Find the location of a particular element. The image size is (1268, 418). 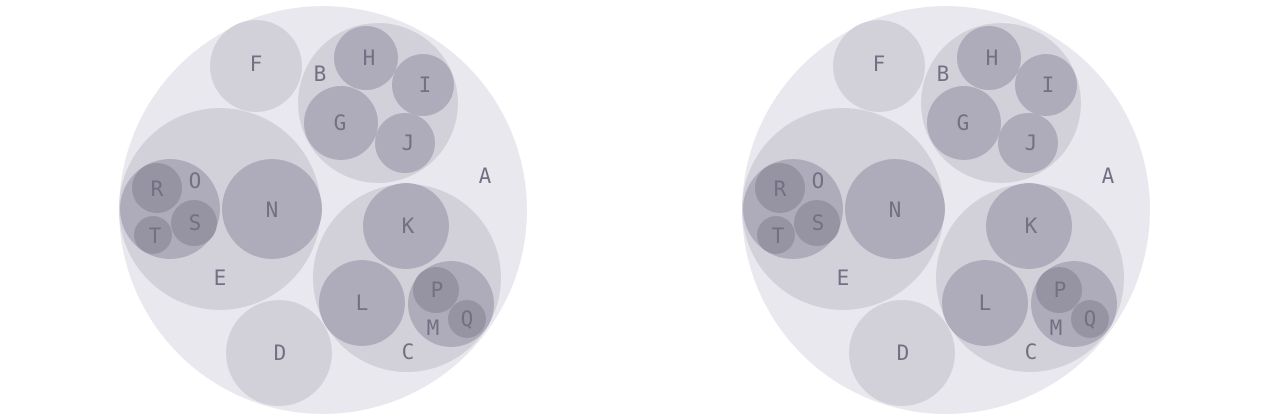

circle-l-right is located at coordinates (985, 303).